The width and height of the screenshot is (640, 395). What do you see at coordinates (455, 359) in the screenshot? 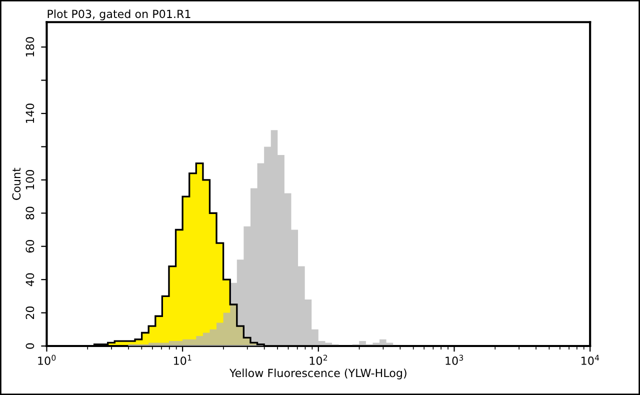
I see `x-tick-label: 10$^{3}$` at bounding box center [455, 359].